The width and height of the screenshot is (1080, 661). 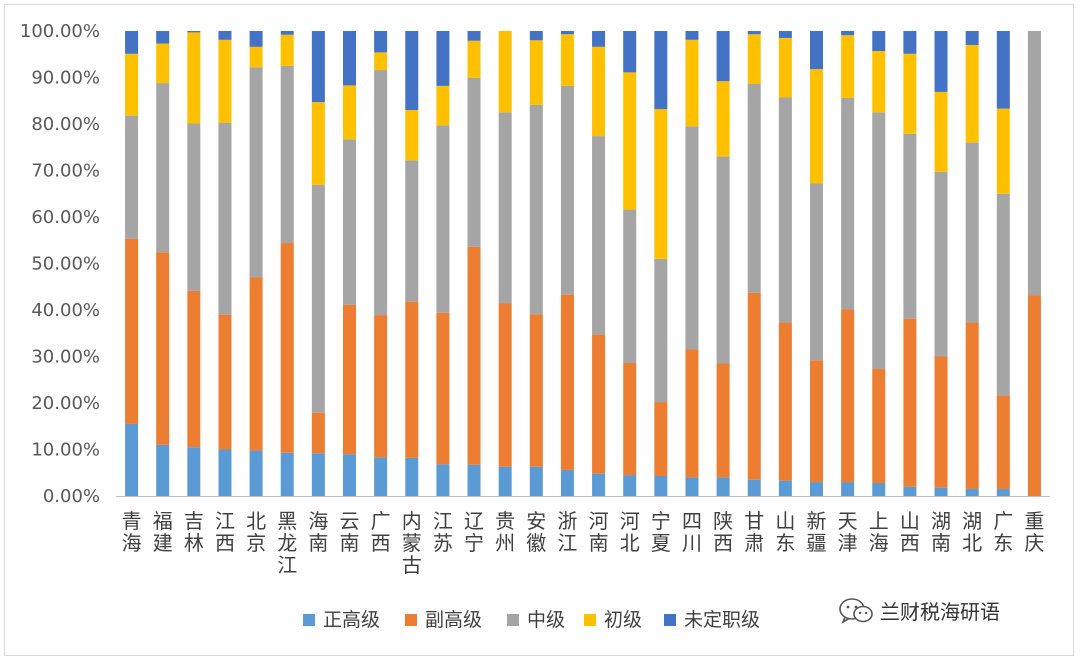 I want to click on x-tick-label: 吉林, so click(x=194, y=532).